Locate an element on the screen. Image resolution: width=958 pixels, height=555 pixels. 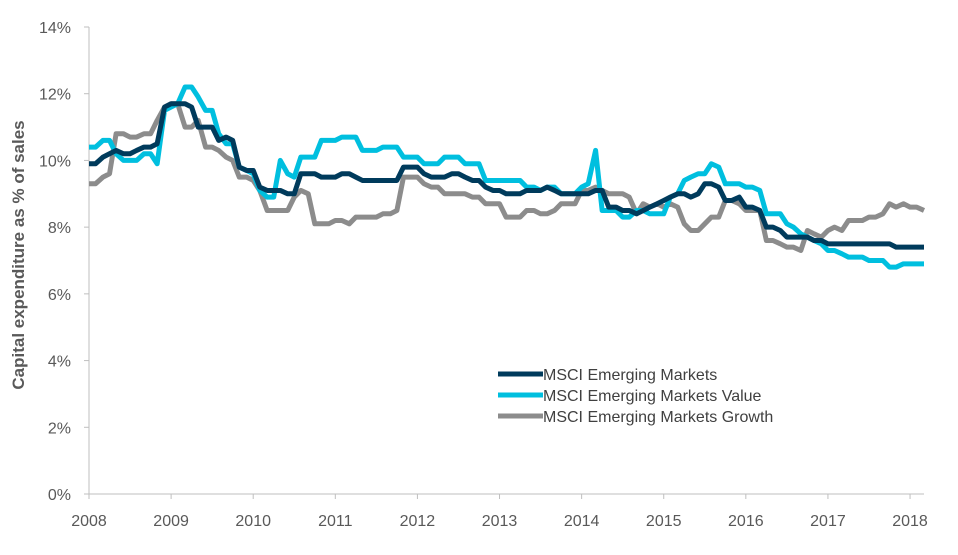
y-tick-label: 14% is located at coordinates (55, 28).